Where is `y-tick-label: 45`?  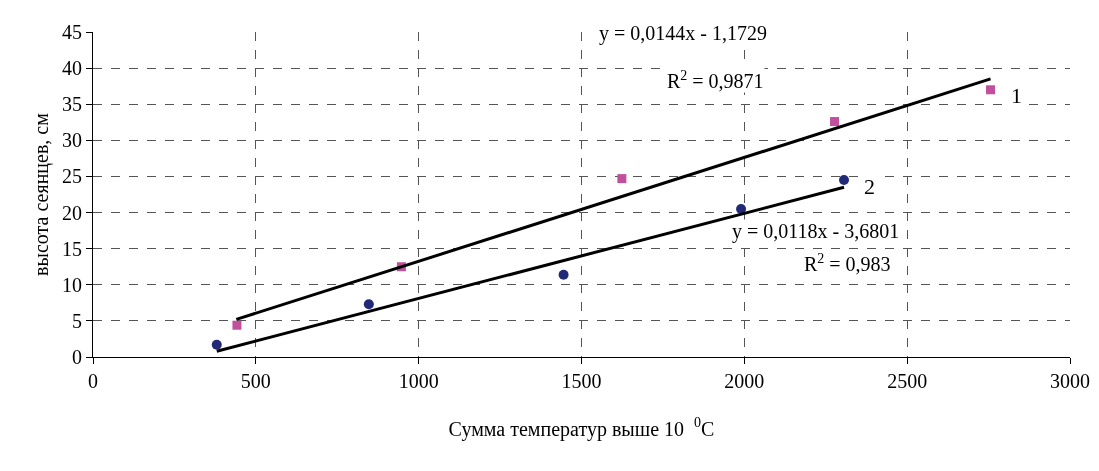 y-tick-label: 45 is located at coordinates (72, 32).